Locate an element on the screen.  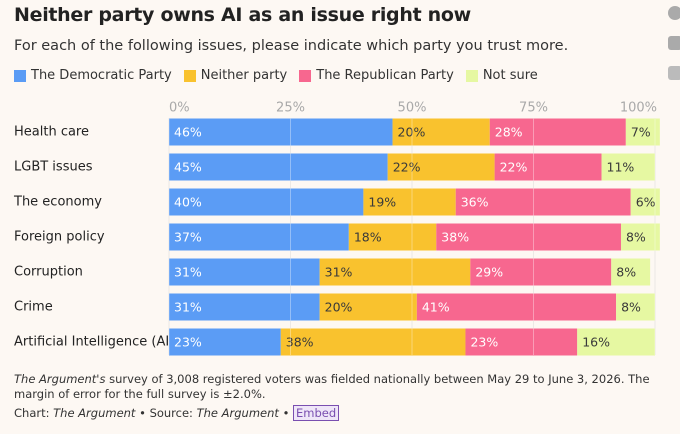
y-tick-label: LGBT issues is located at coordinates (53, 167).